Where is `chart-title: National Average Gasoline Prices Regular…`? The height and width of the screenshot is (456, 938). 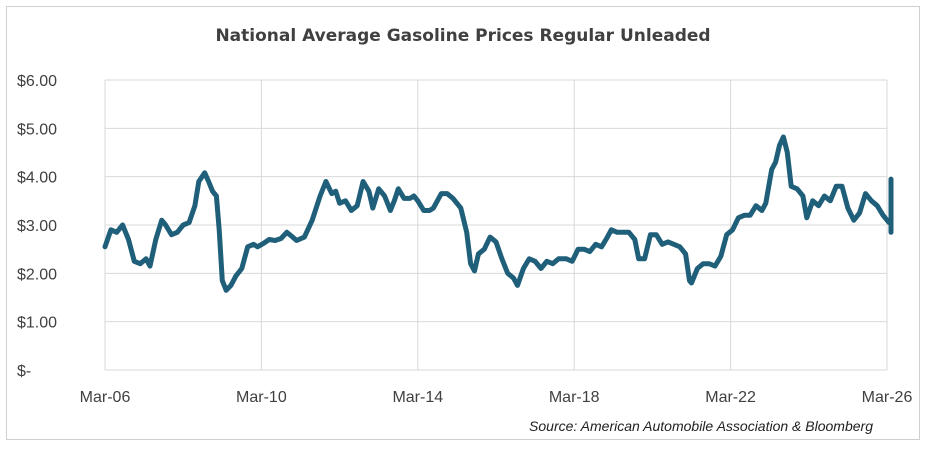
chart-title: National Average Gasoline Prices Regular… is located at coordinates (462, 36).